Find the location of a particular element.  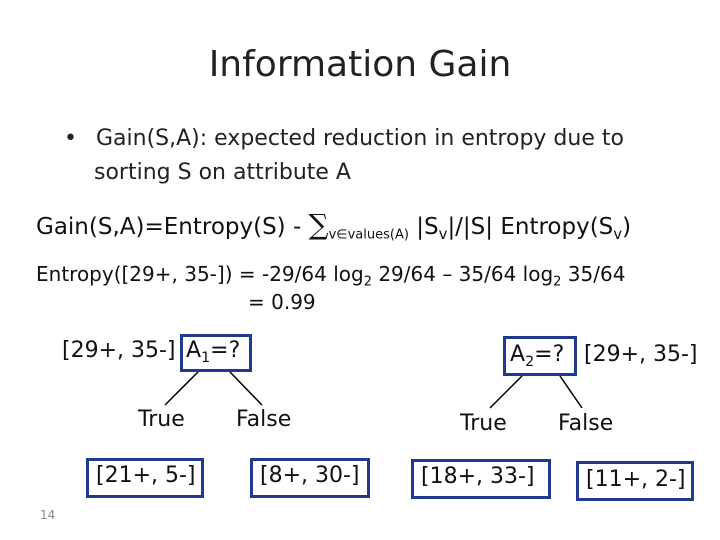

tree-right-leaf-true-box is located at coordinates (481, 479).